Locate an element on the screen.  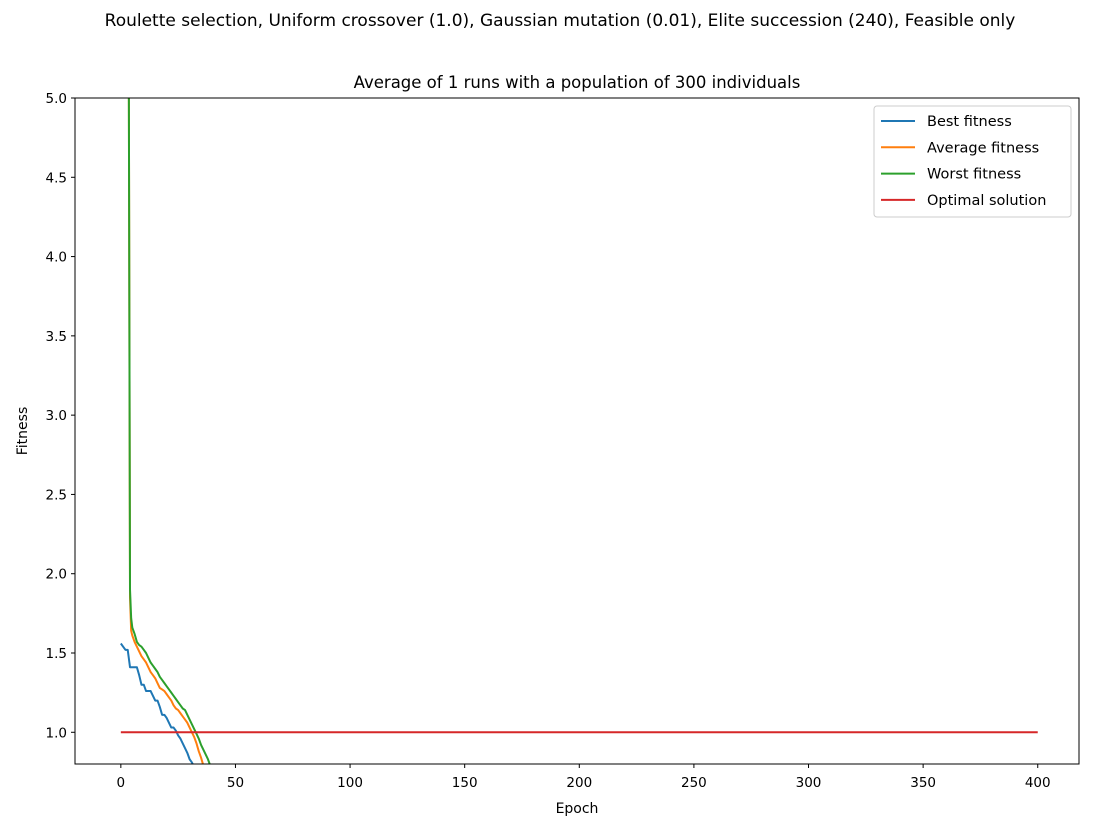
x-tick-label: 350 is located at coordinates (923, 783).